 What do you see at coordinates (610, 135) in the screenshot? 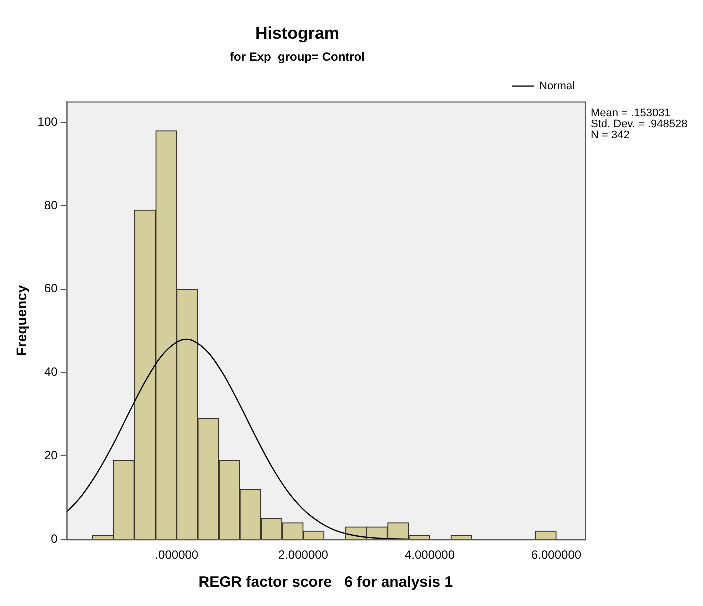
I see `text: N = 342` at bounding box center [610, 135].